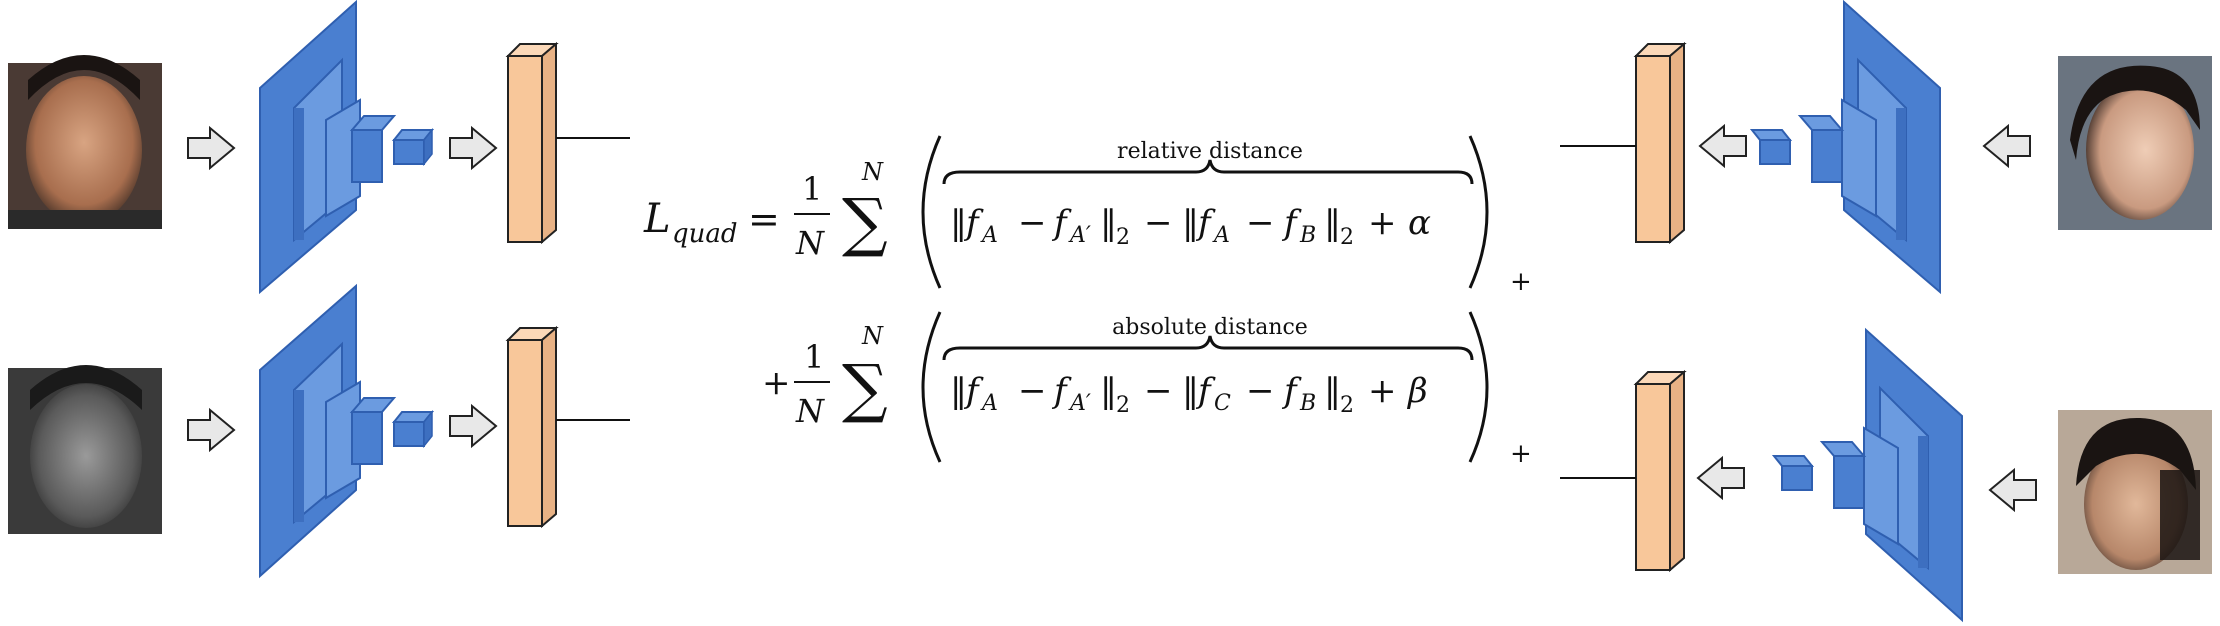  What do you see at coordinates (812, 189) in the screenshot?
I see `fraction-numerator: 1` at bounding box center [812, 189].